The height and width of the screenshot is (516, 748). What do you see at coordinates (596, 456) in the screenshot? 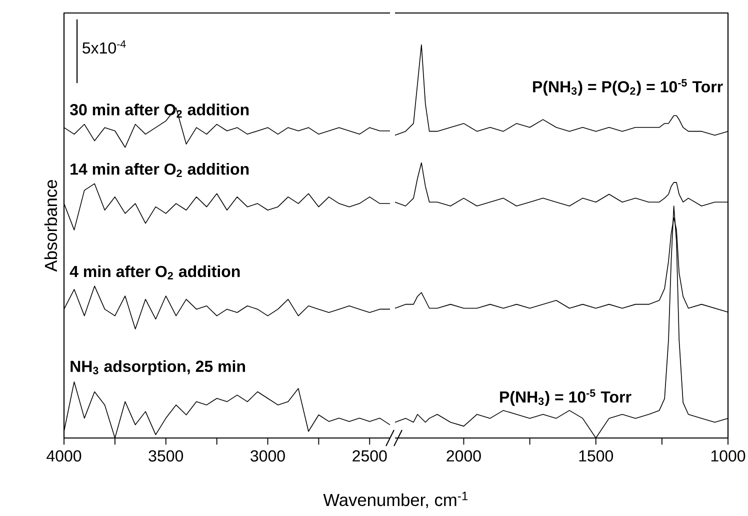
I see `x-tick-label: 1500` at bounding box center [596, 456].